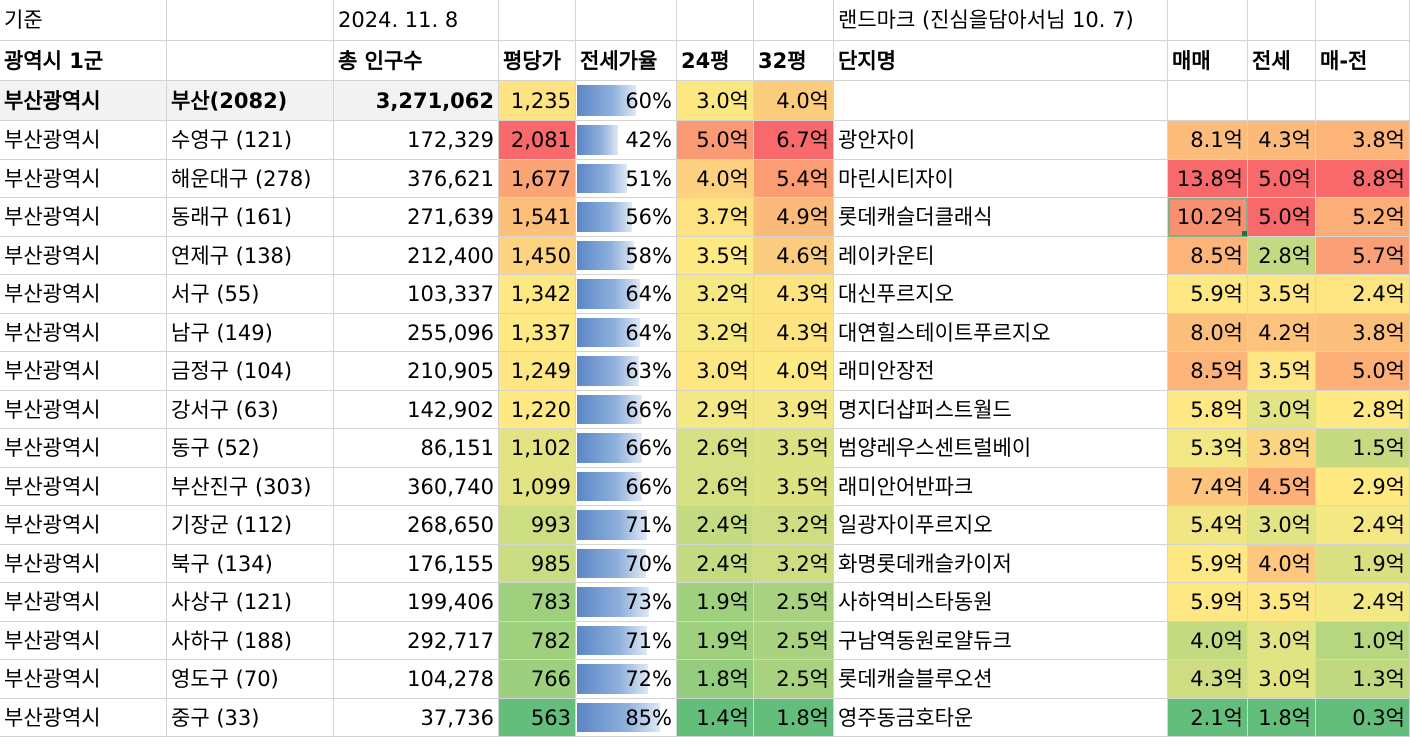 This screenshot has width=1410, height=747. What do you see at coordinates (1208, 718) in the screenshot?
I see `sale-price-cell: 2.1억` at bounding box center [1208, 718].